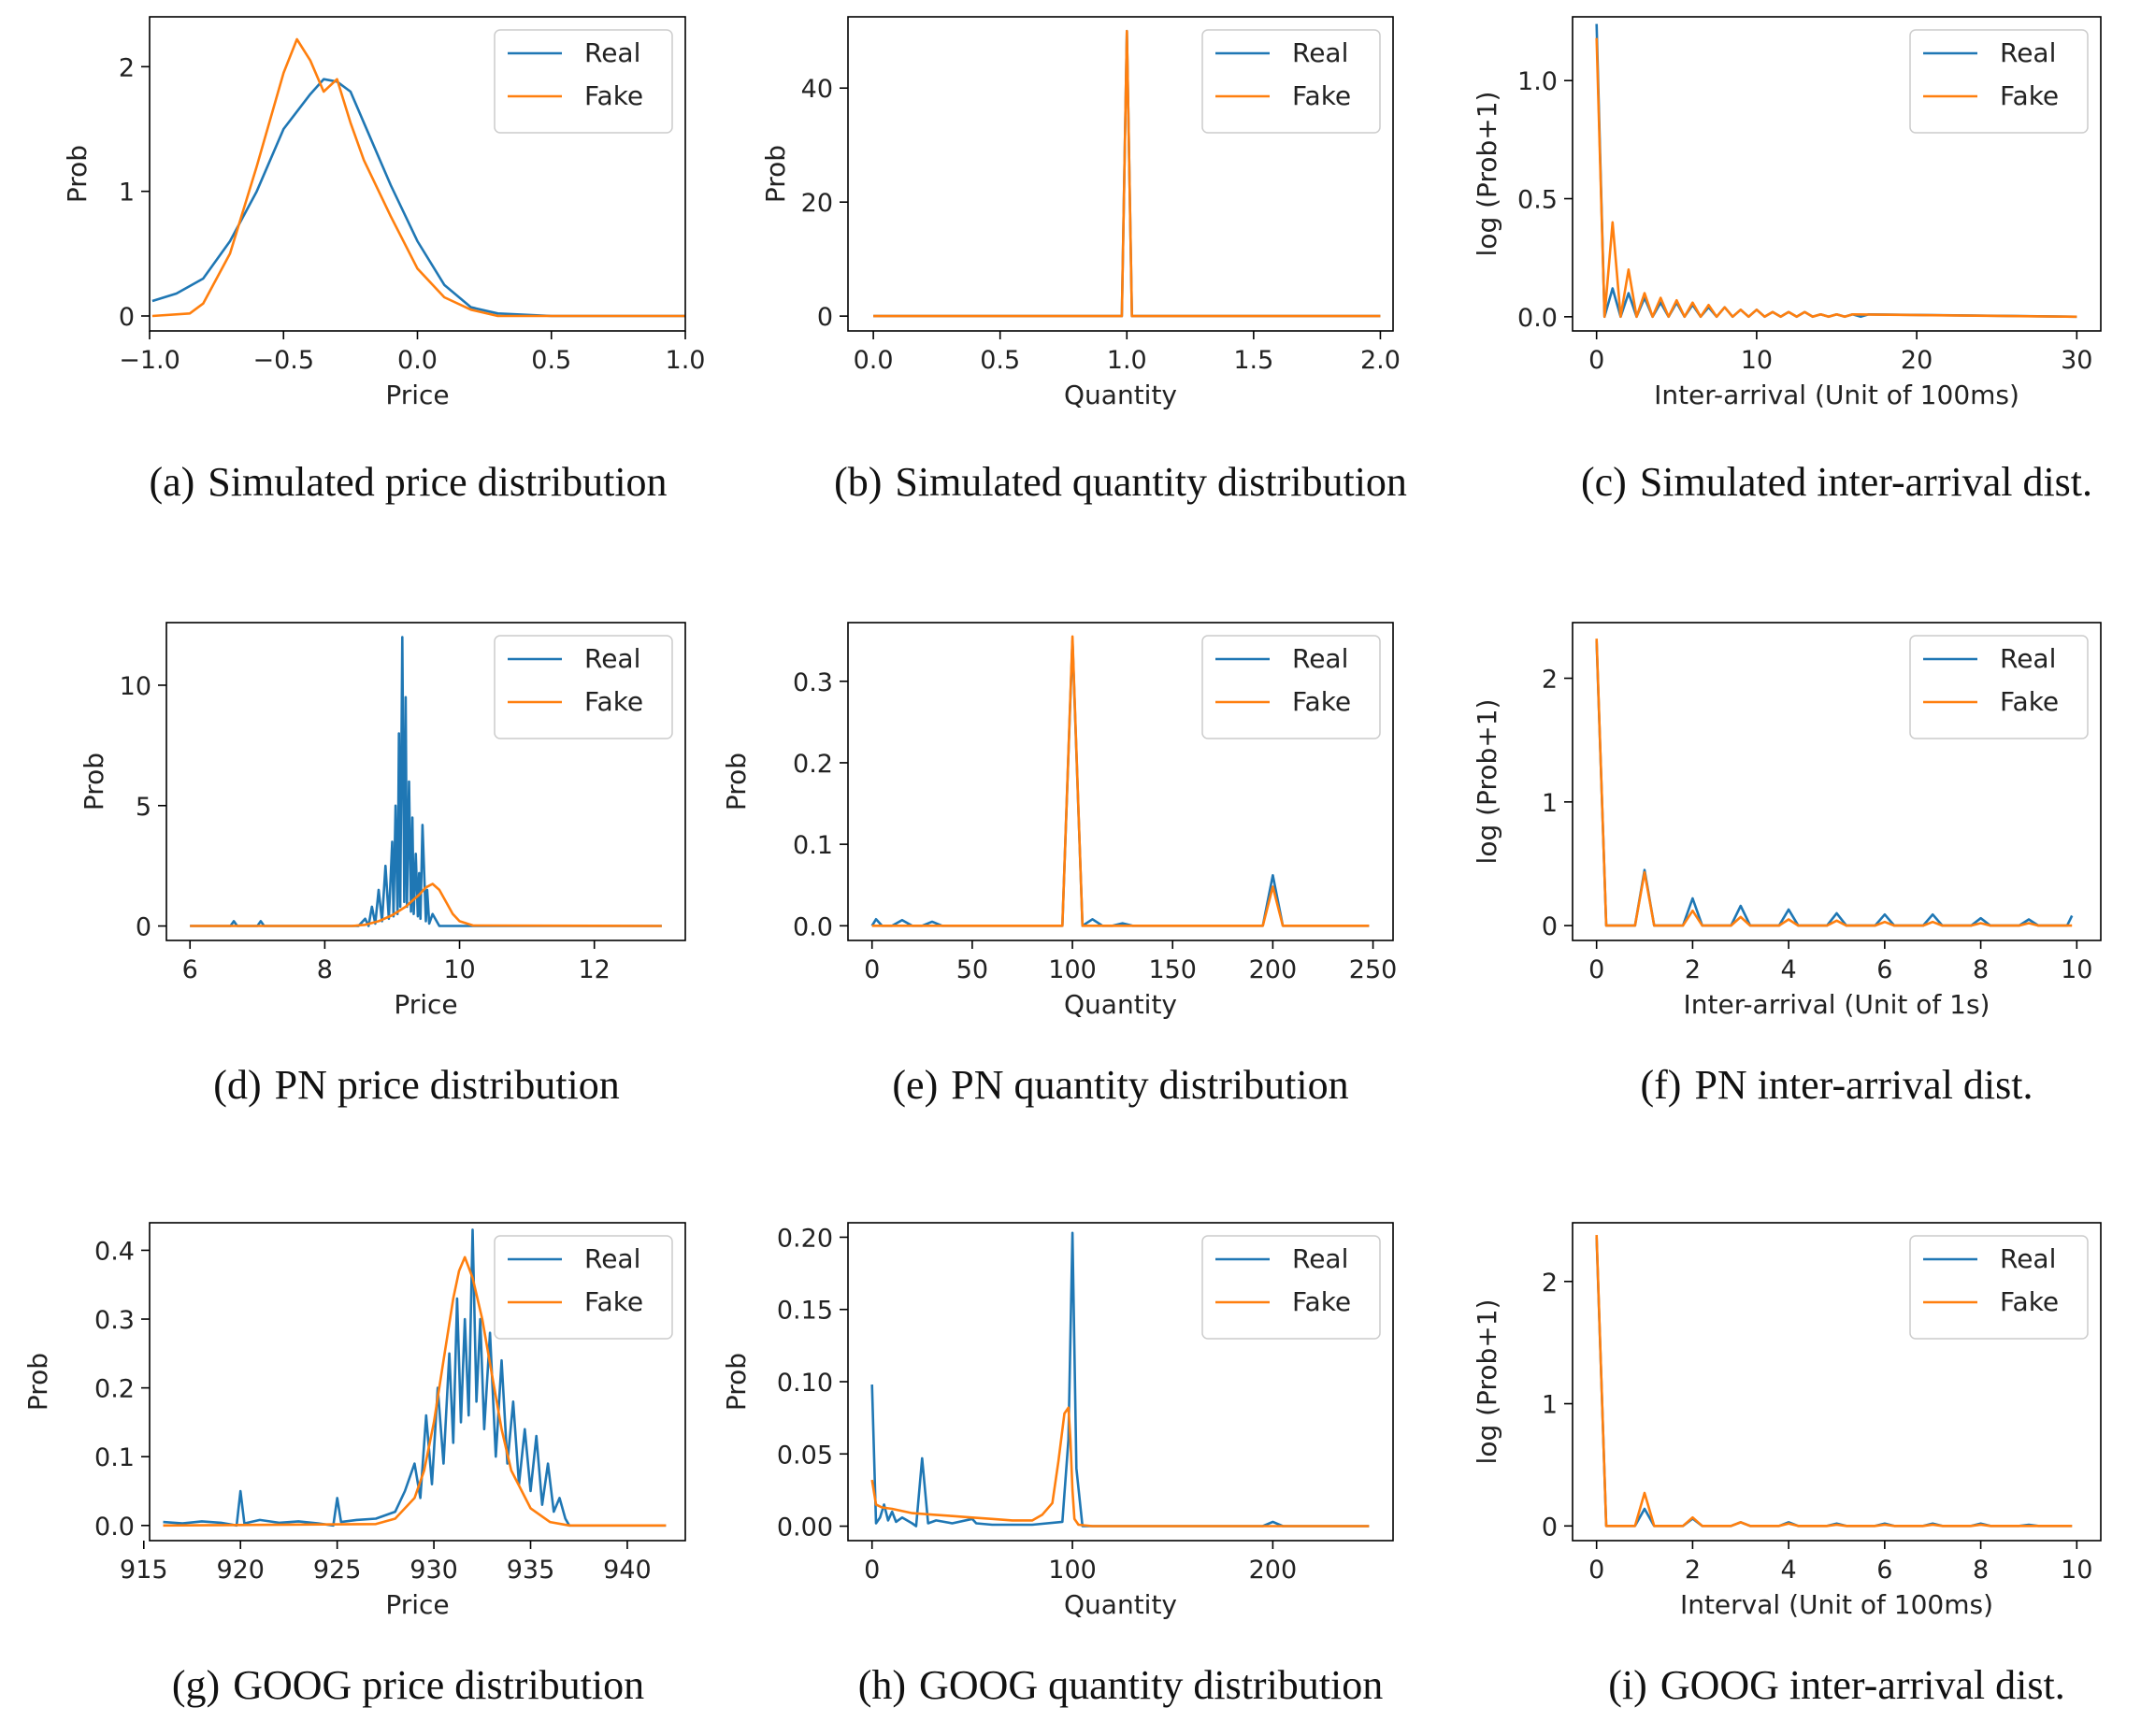  I want to click on x-tick-label: 0.5, so click(1000, 360).